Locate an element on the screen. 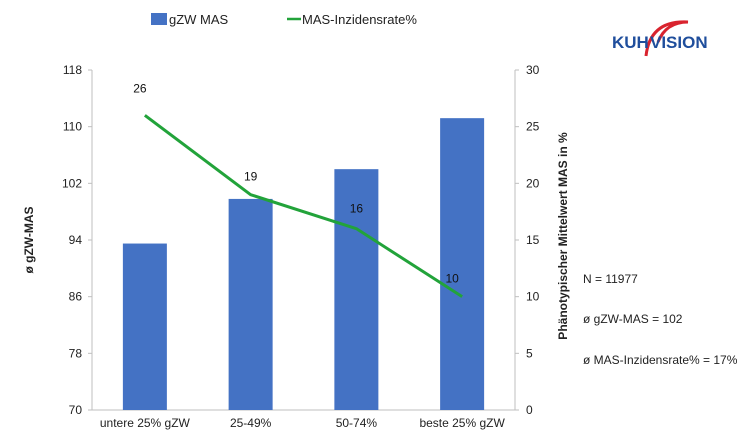 This screenshot has height=440, width=751. stat-n: N = 11977 is located at coordinates (610, 279).